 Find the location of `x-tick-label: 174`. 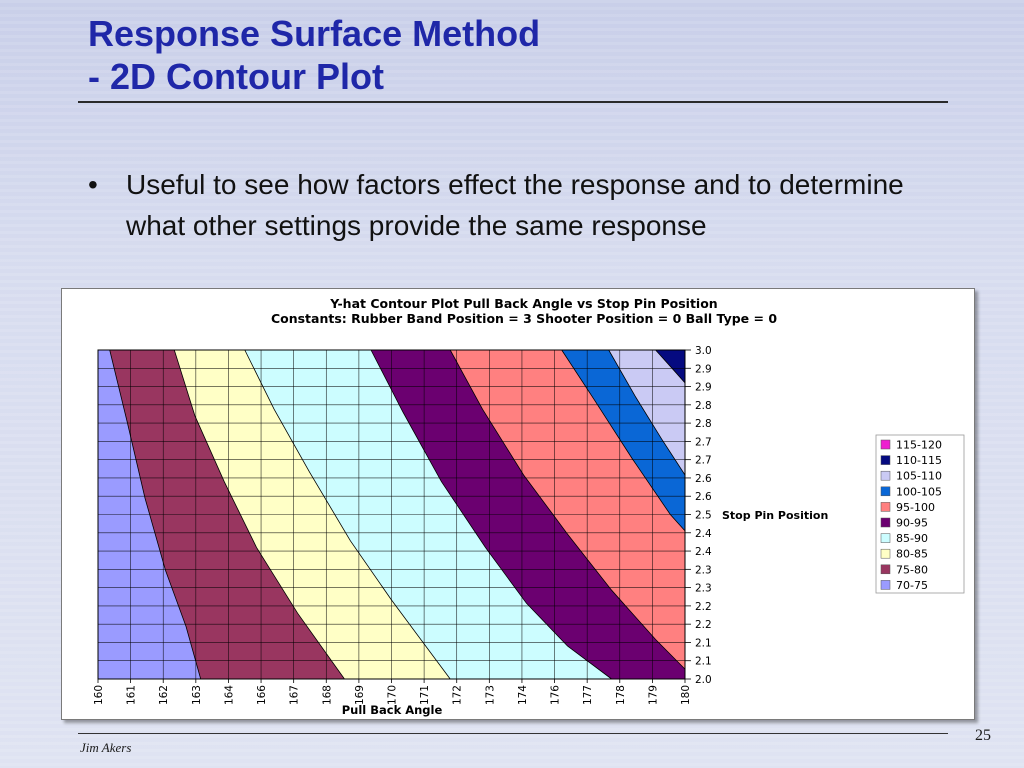

x-tick-label: 174 is located at coordinates (523, 695).